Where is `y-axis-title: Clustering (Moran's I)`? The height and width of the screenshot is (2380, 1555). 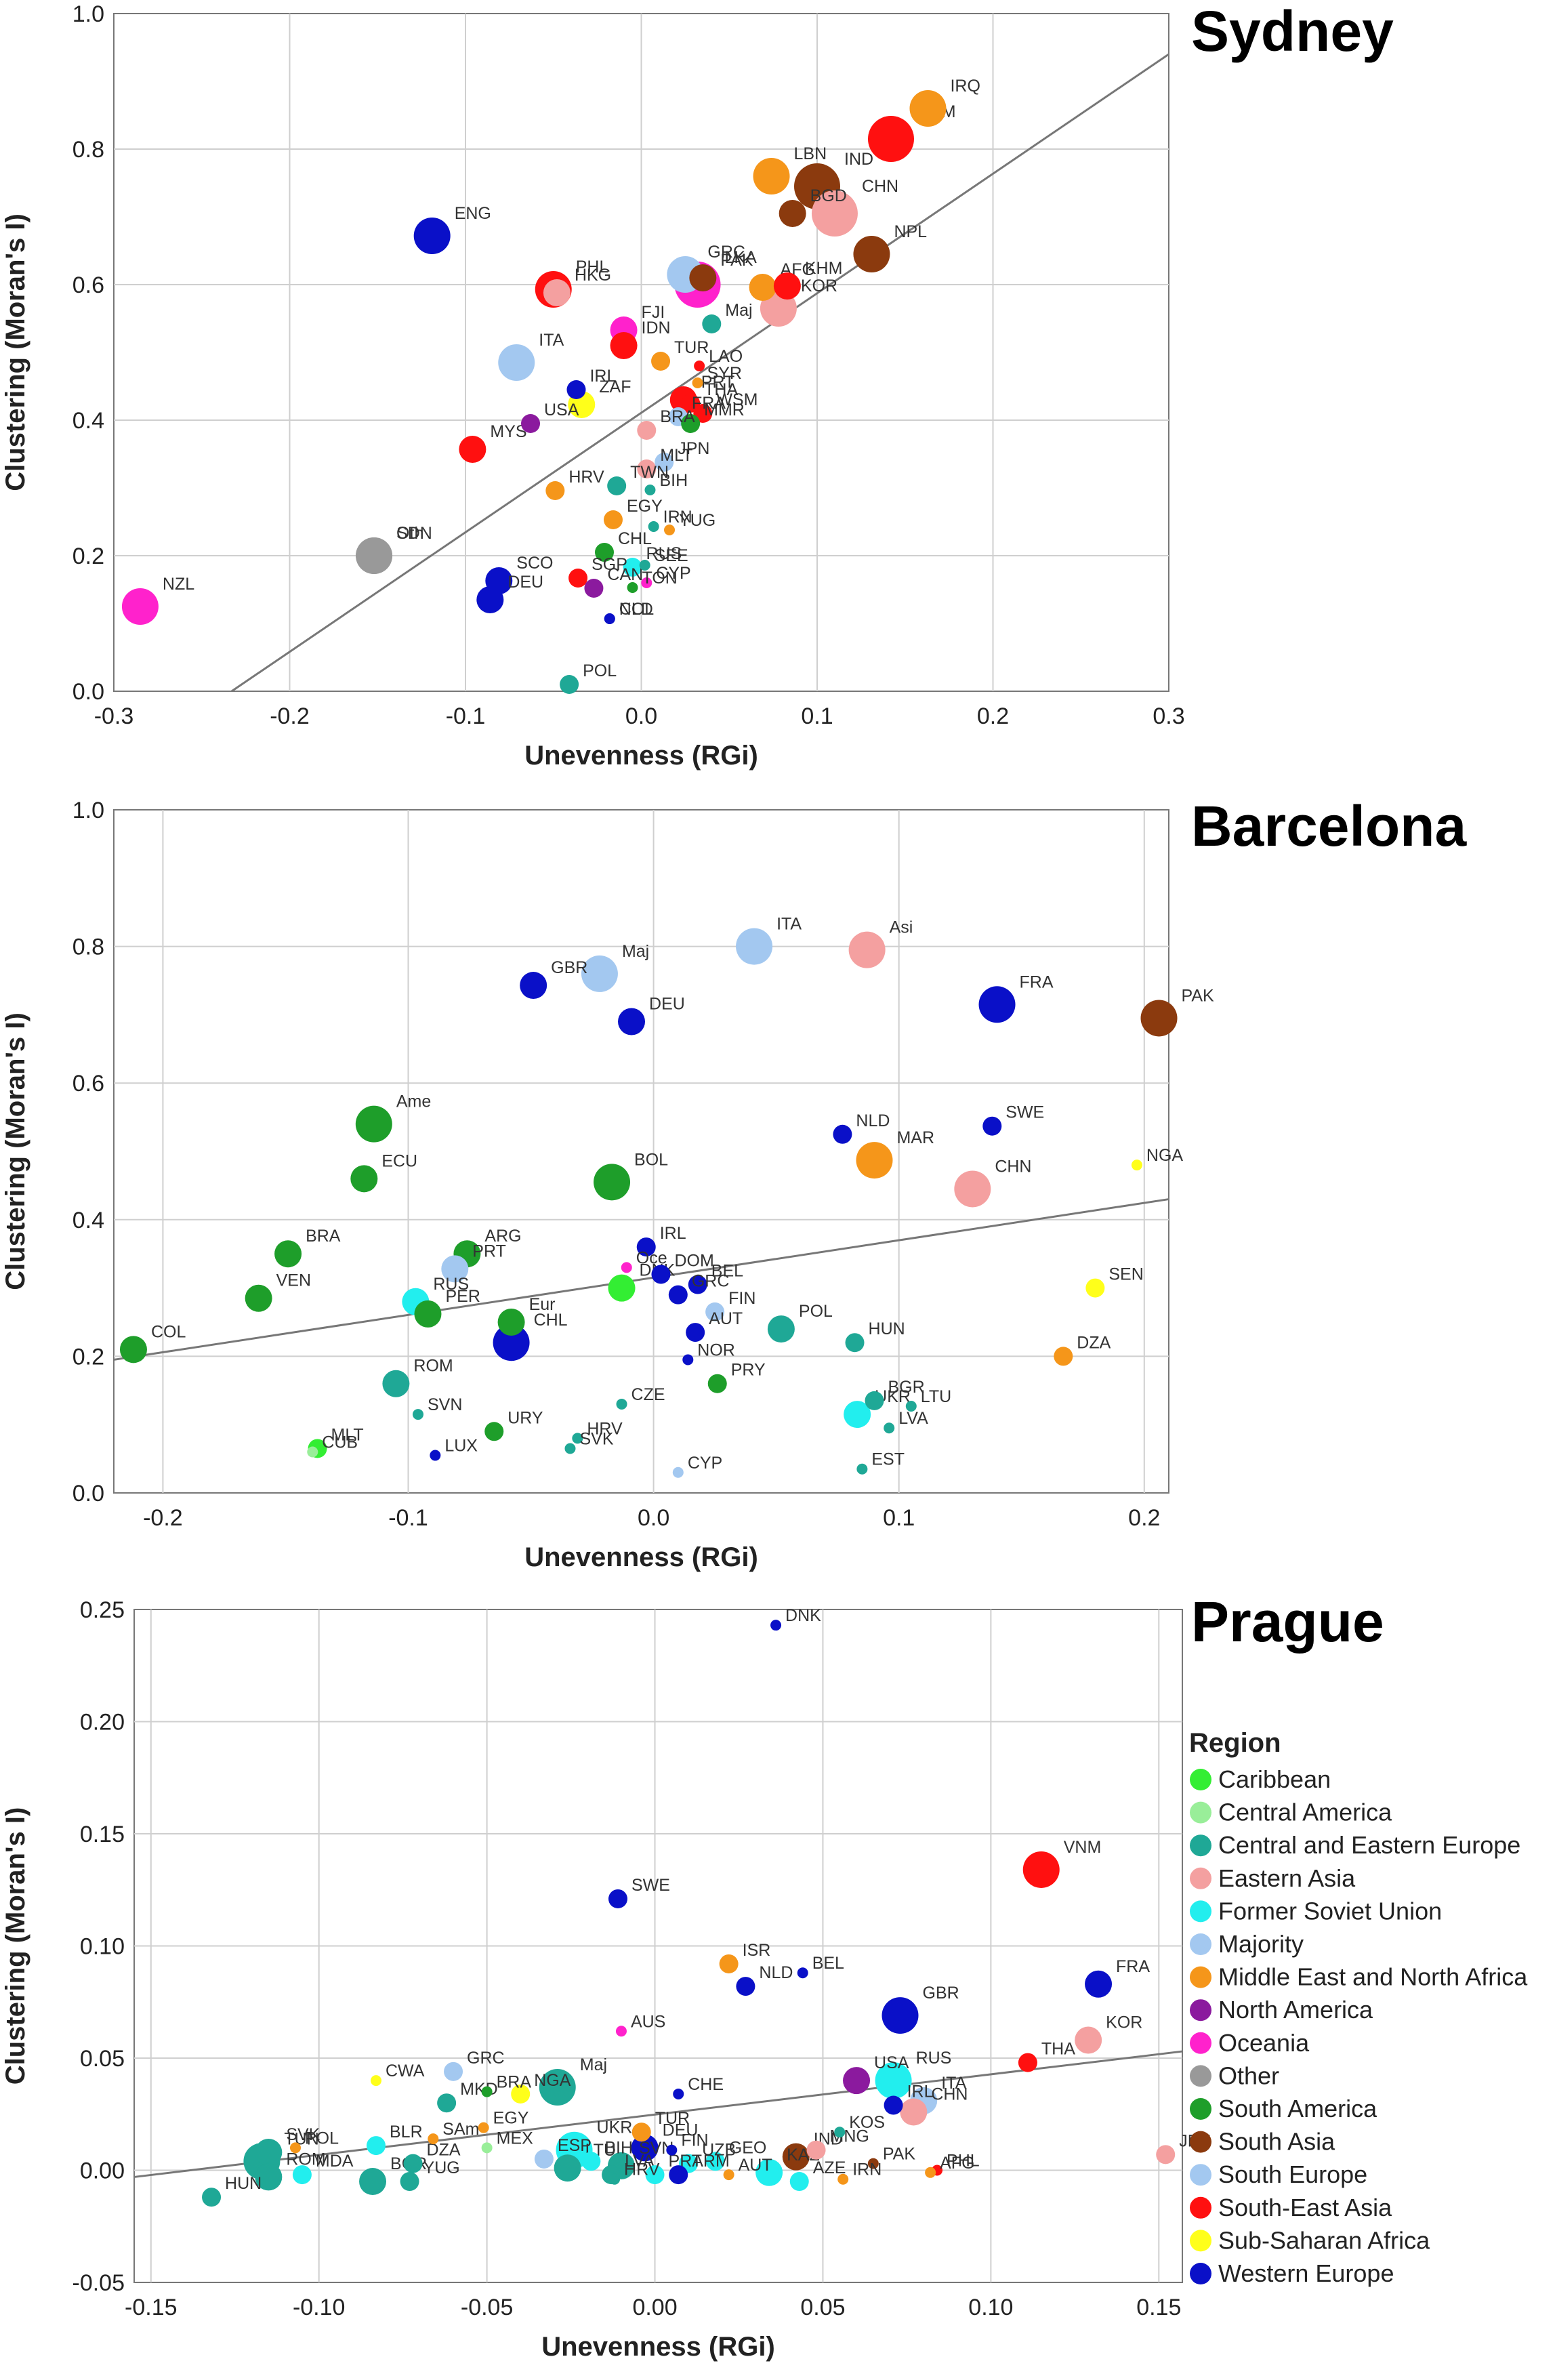
y-axis-title: Clustering (Moran's I) is located at coordinates (15, 1946).